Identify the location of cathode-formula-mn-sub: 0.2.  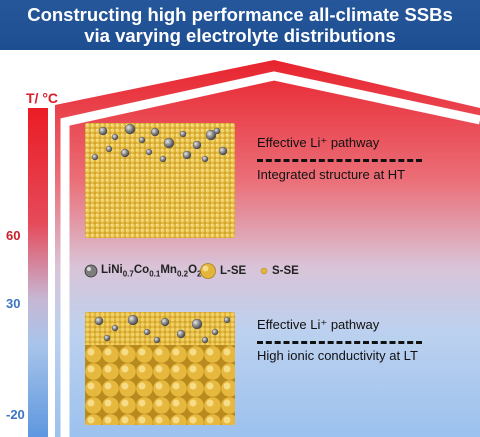
(182, 274).